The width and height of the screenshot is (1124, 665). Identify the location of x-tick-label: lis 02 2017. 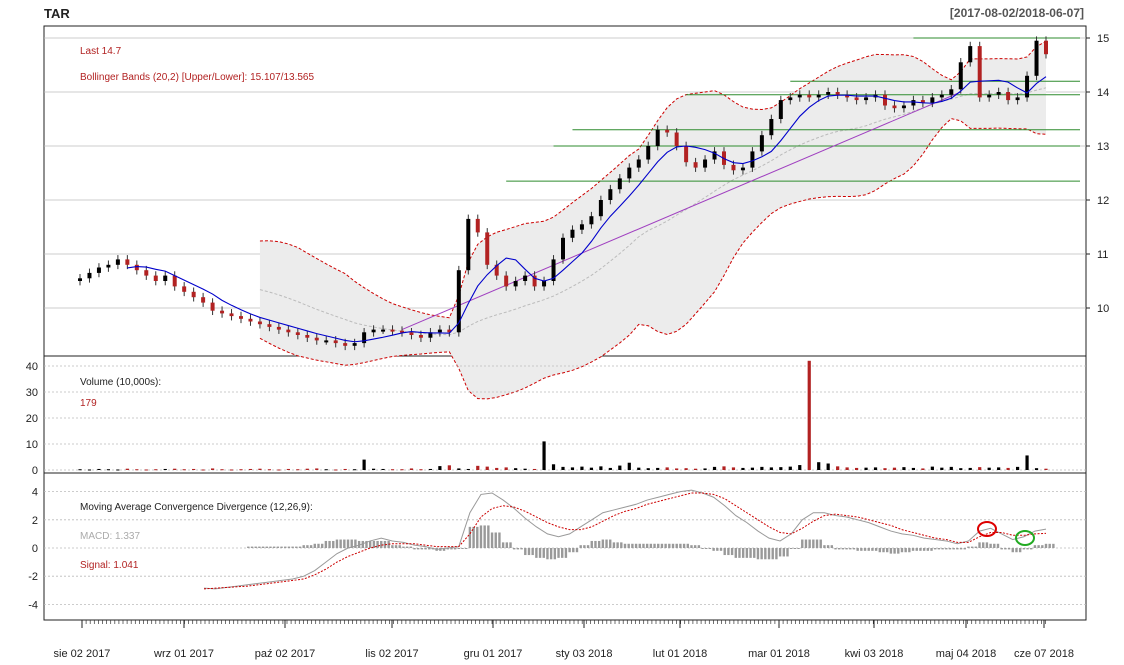
(391, 654).